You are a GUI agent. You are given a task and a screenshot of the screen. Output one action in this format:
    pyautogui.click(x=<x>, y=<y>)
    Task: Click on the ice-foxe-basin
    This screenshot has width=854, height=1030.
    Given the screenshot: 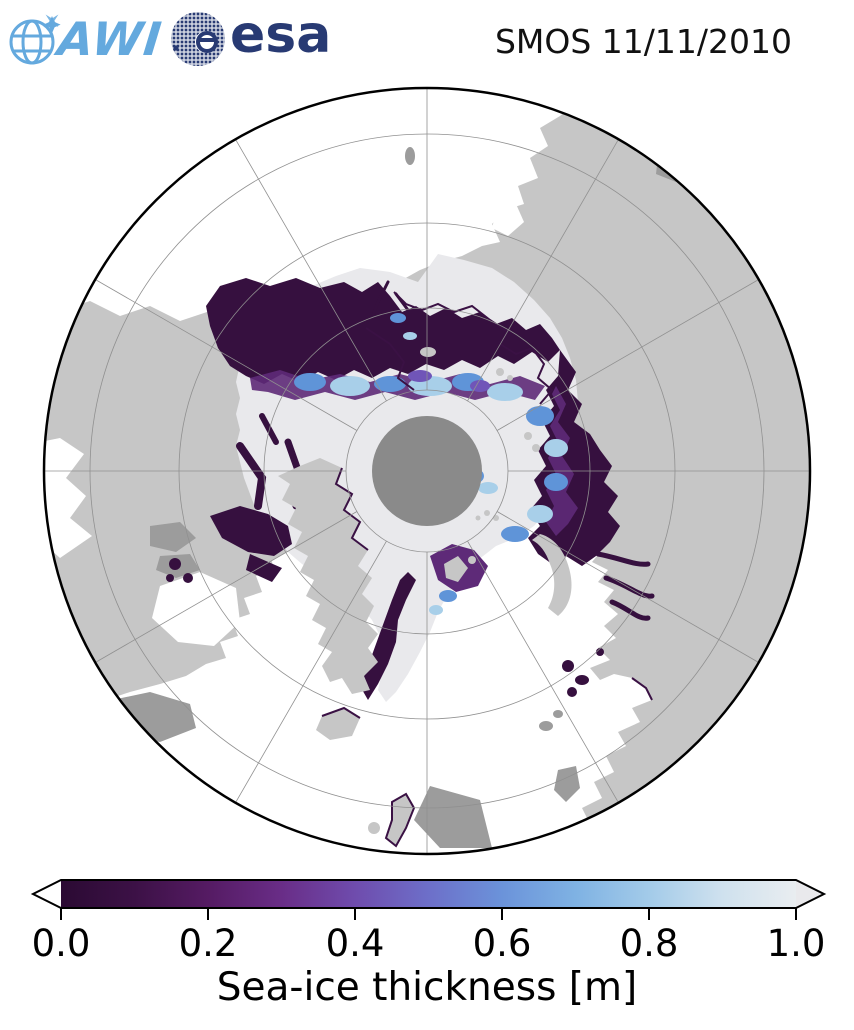 What is the action you would take?
    pyautogui.click(x=251, y=531)
    